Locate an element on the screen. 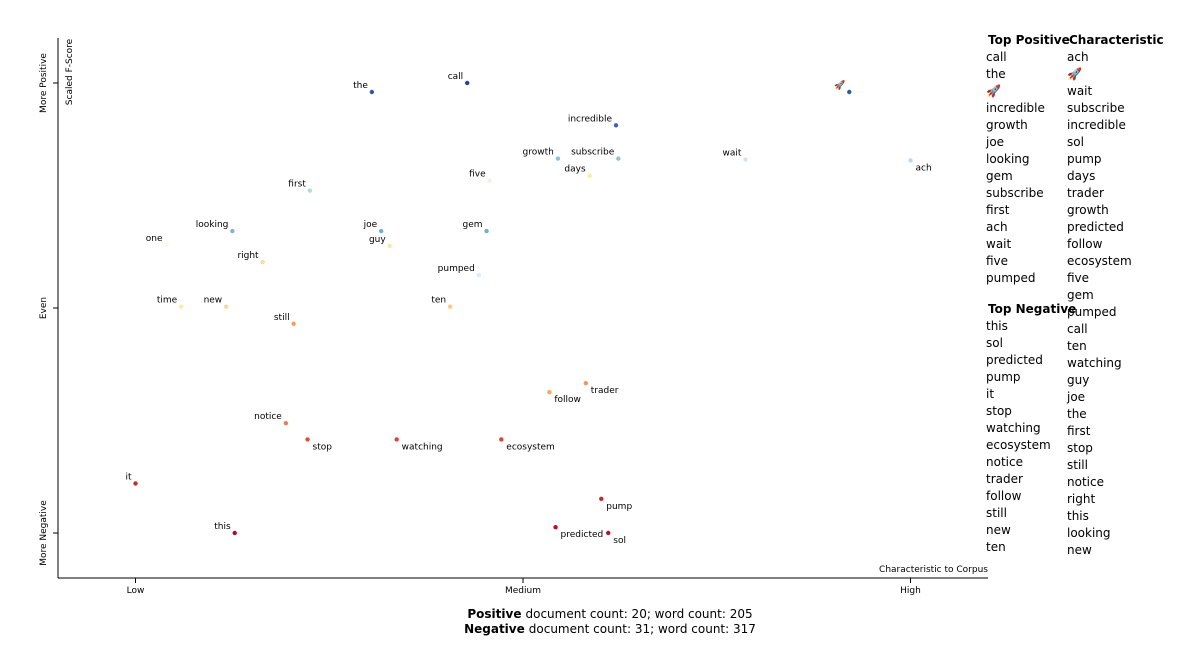 The width and height of the screenshot is (1200, 654). list-item: watching is located at coordinates (1013, 428).